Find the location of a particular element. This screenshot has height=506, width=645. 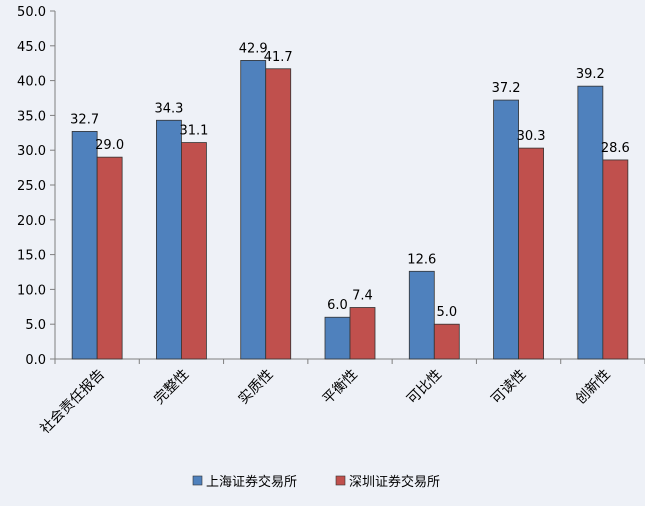

y-tick-label: 45.0 is located at coordinates (31, 47).